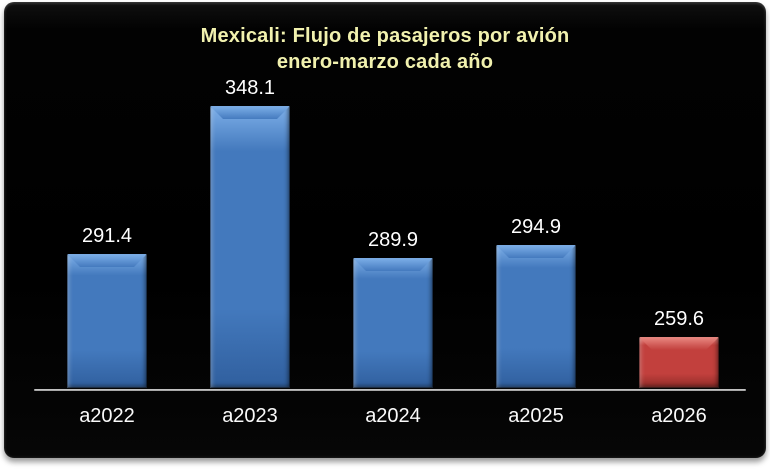 The width and height of the screenshot is (770, 470). I want to click on chart-title-line-1: Mexicali: Flujo de pasajeros por avión, so click(385, 36).